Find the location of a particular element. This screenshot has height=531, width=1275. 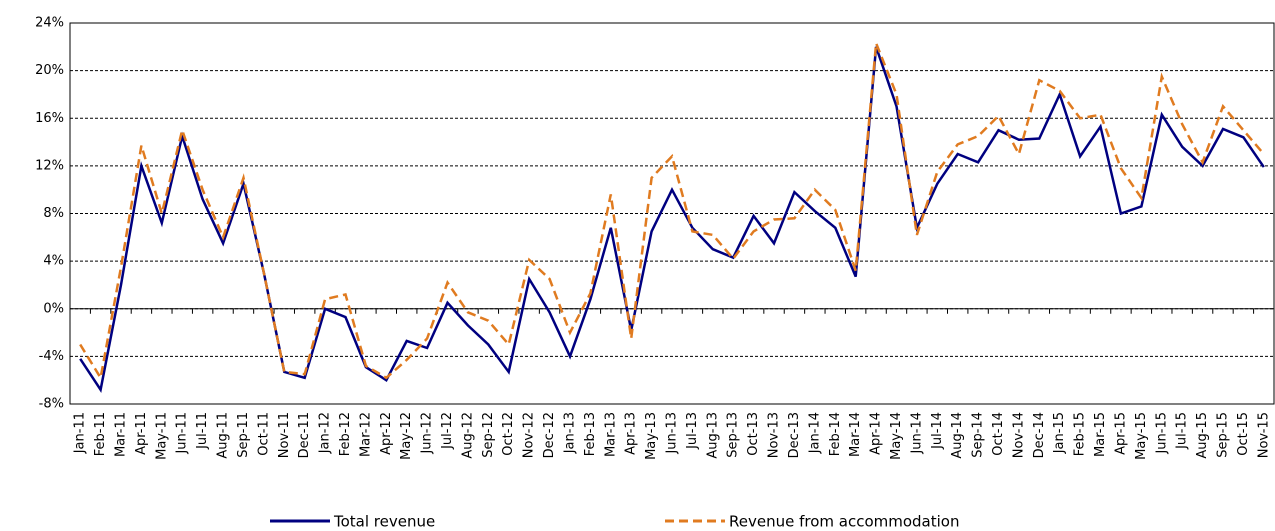

x-tick-label: Jan-15 is located at coordinates (1059, 433).